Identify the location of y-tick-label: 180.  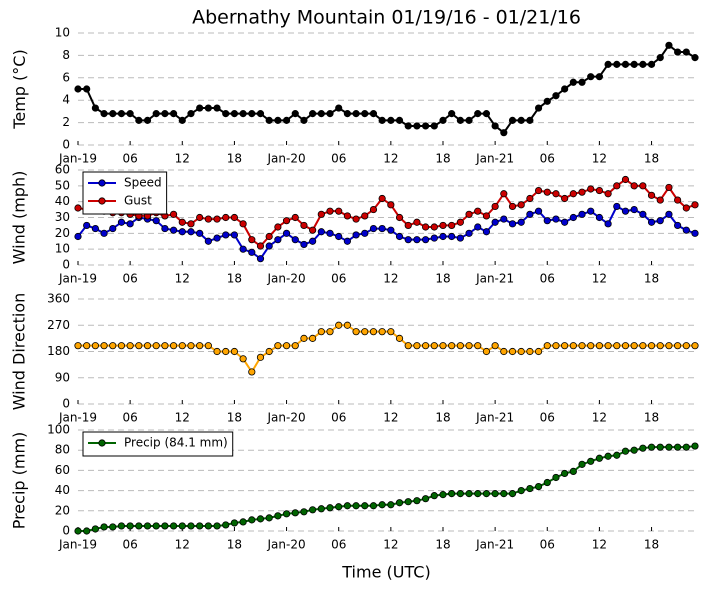
(58, 351).